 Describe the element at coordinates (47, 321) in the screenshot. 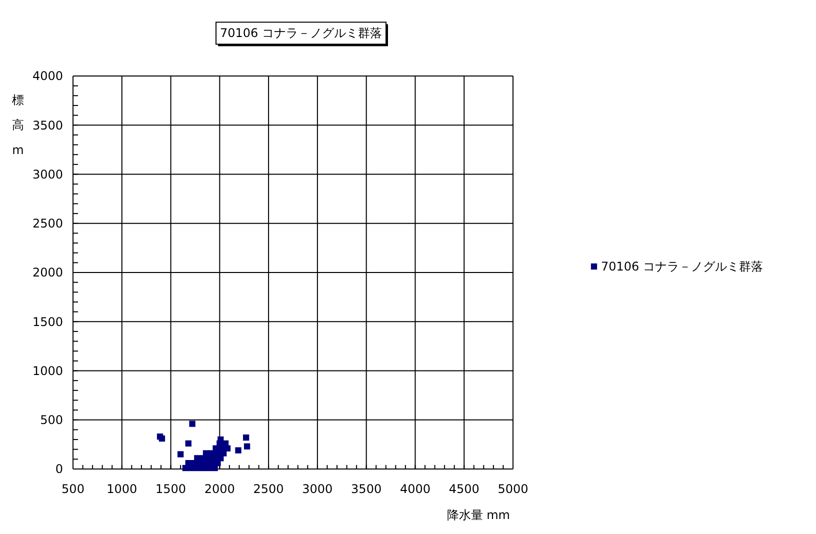

I see `y-tick-label: 1500` at that location.